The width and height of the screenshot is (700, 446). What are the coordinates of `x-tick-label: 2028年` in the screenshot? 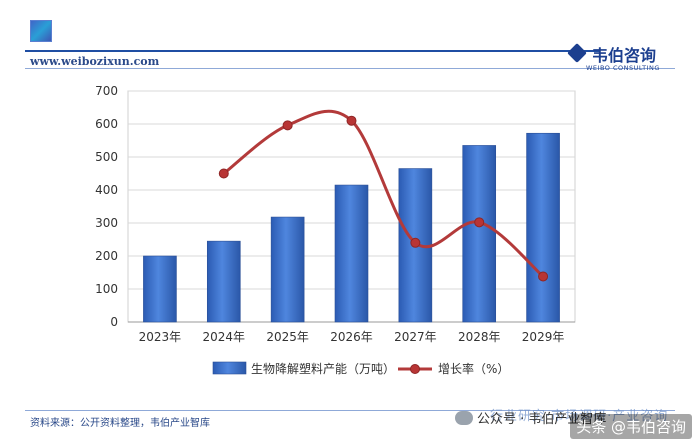 It's located at (479, 337).